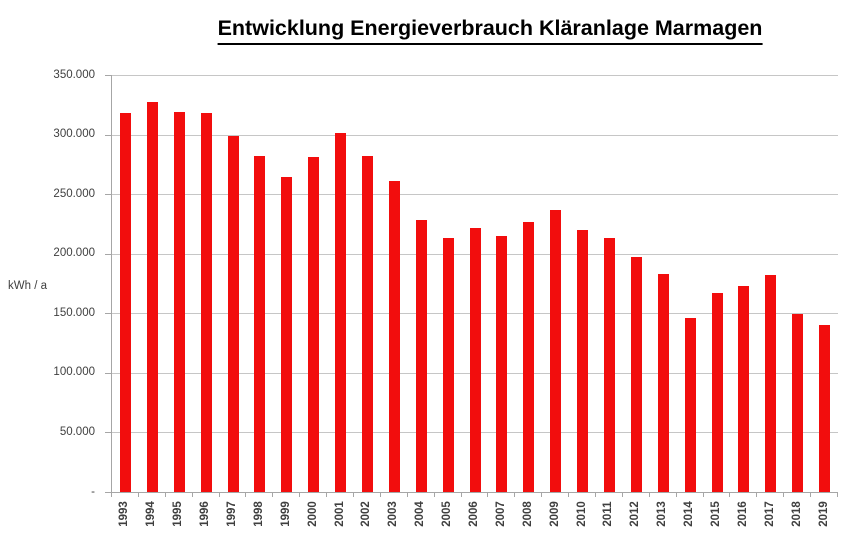 The image size is (847, 537). I want to click on bar-2005, so click(448, 365).